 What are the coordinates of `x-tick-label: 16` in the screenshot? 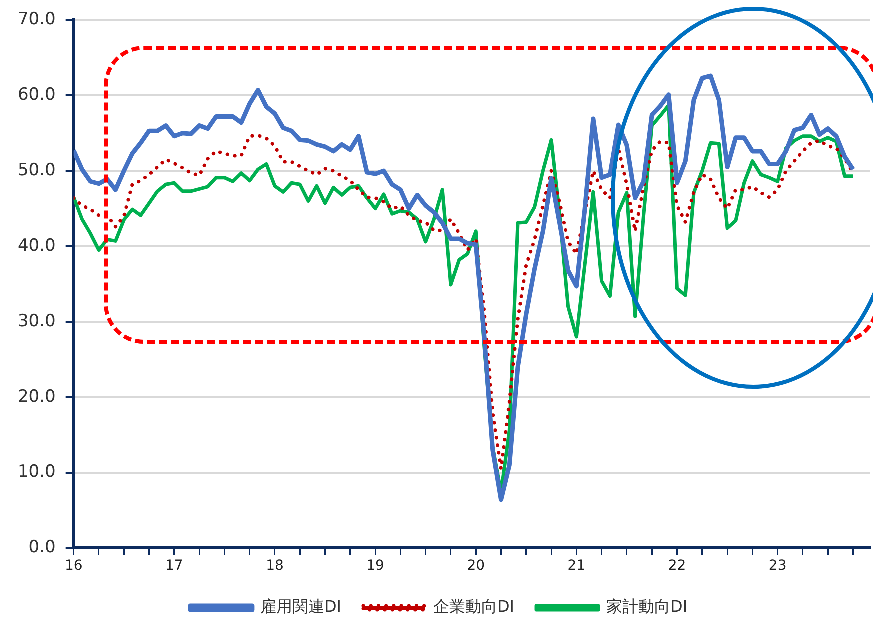 It's located at (73, 566).